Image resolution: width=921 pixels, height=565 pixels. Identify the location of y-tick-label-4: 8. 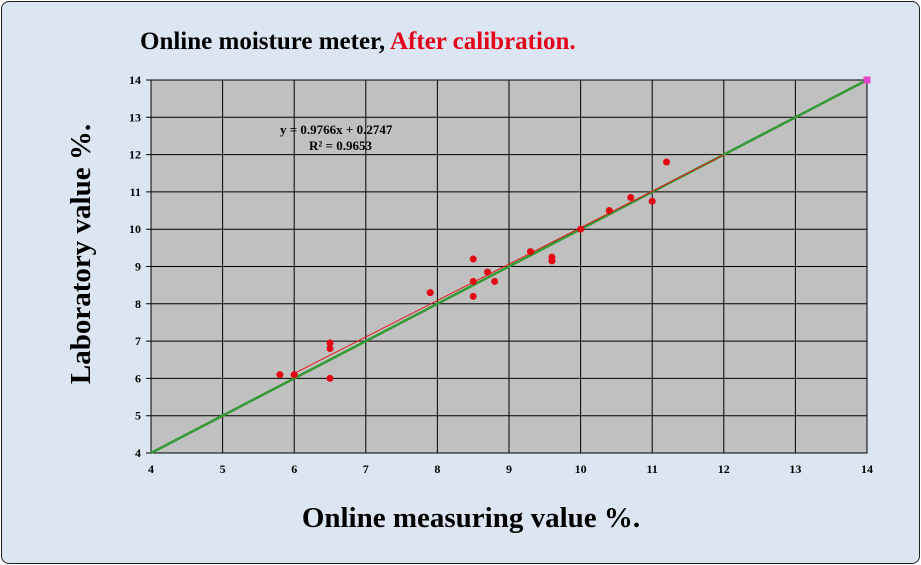
(138, 304).